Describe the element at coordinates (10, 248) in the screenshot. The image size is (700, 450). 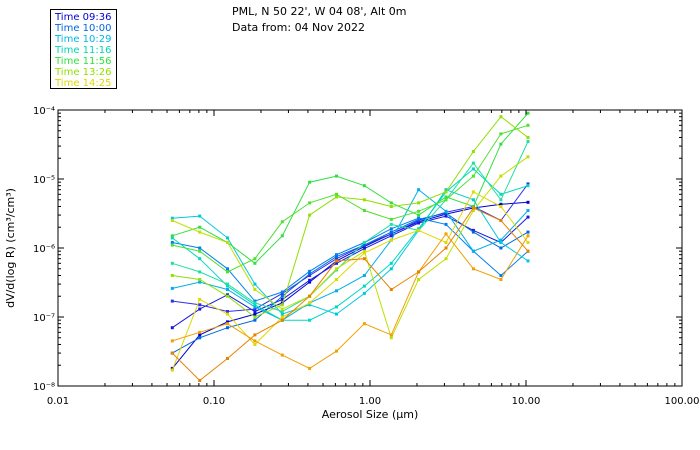
I see `y-axis-label: dV/d(log R) (cm³/cm³)` at that location.